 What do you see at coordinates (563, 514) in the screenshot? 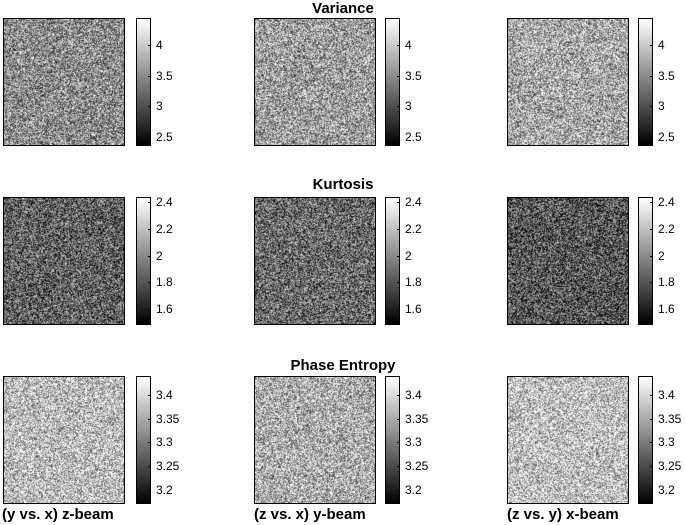
I see `column-label: (z vs. y) x-beam` at bounding box center [563, 514].